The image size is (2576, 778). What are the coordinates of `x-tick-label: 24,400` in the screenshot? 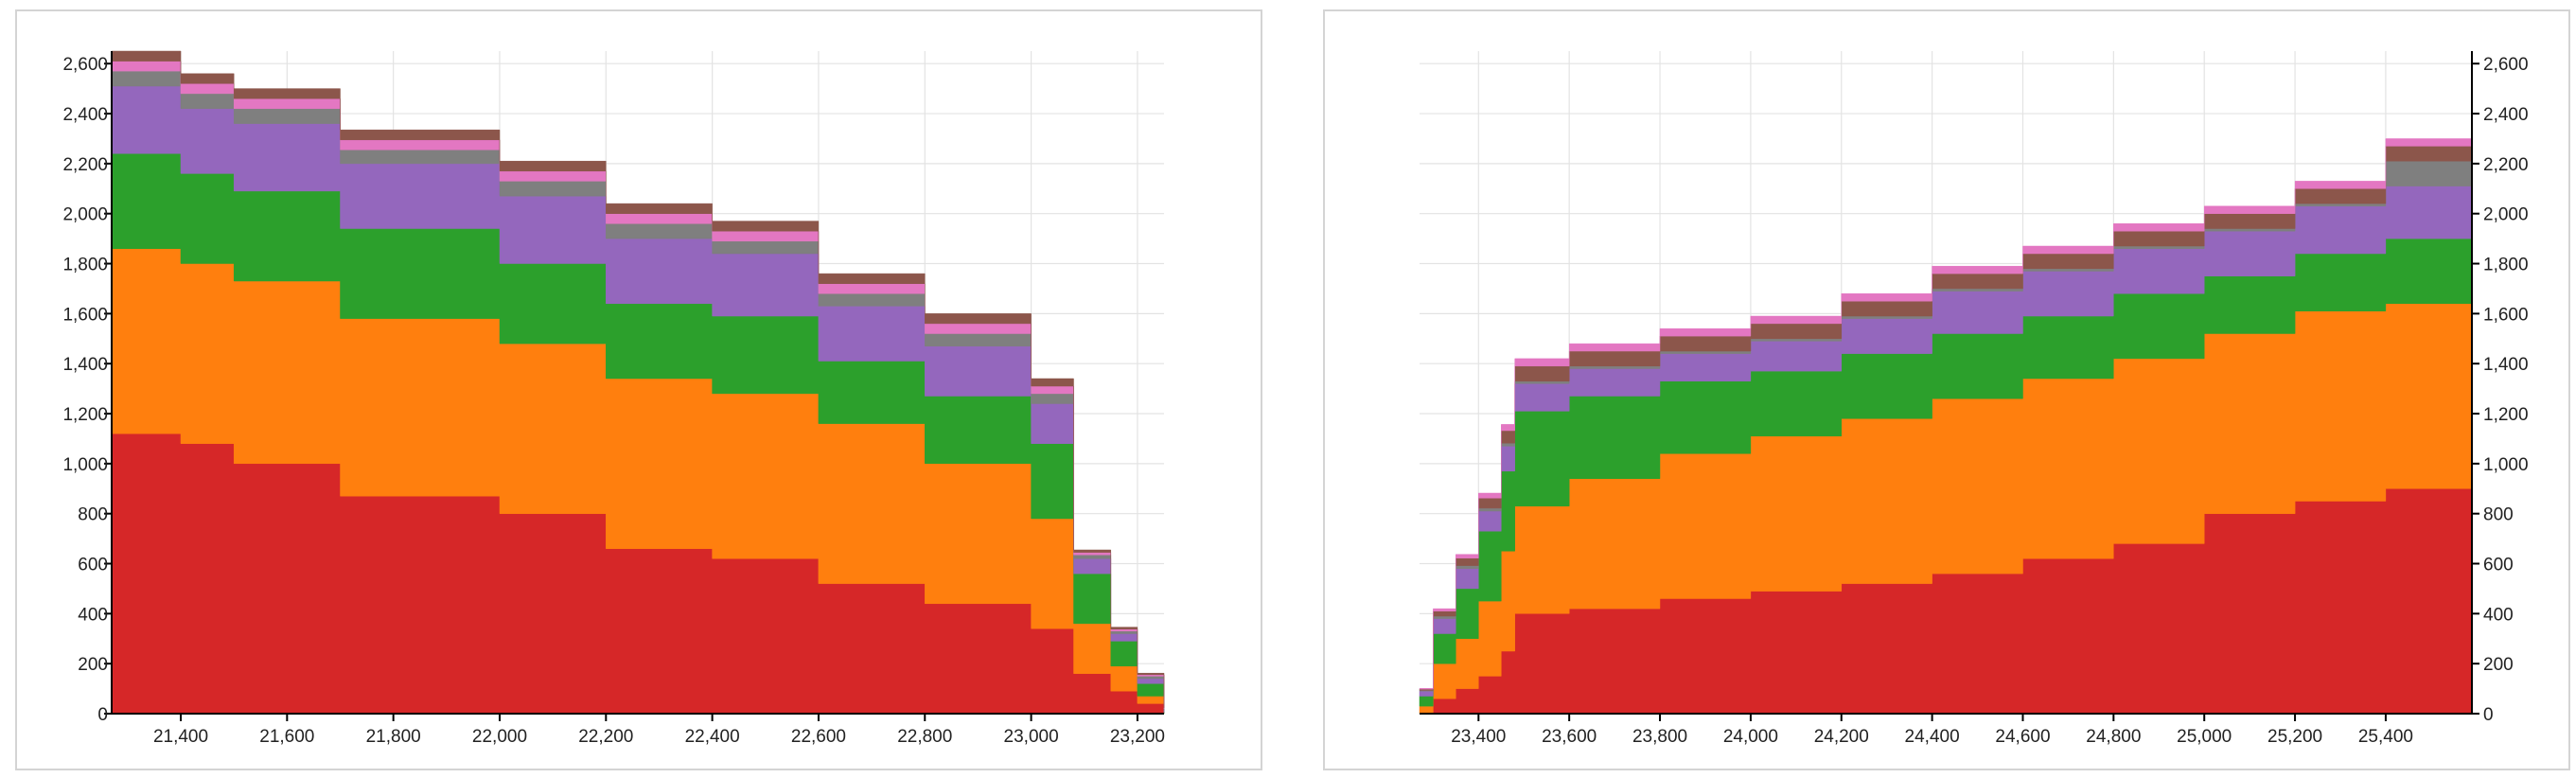 It's located at (1932, 737).